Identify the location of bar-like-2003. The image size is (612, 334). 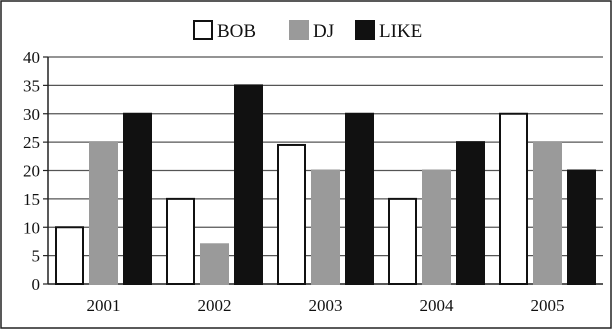
(359, 198).